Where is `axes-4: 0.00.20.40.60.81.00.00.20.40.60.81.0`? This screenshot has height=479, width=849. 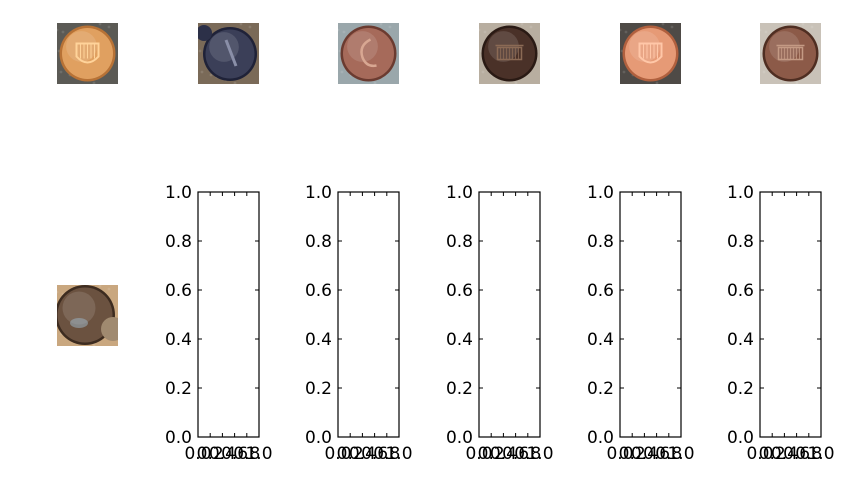 axes-4: 0.00.20.40.60.81.00.00.20.40.60.81.0 is located at coordinates (641, 323).